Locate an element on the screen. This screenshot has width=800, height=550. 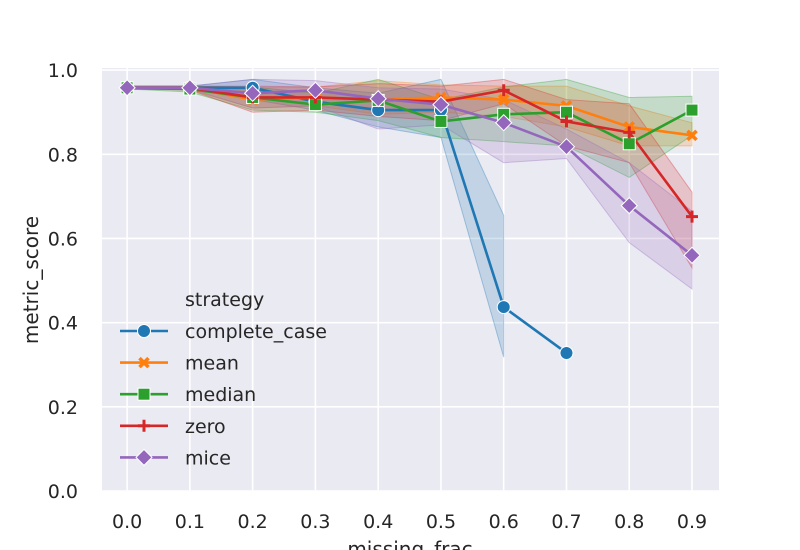
legend-title: strategy is located at coordinates (224, 300).